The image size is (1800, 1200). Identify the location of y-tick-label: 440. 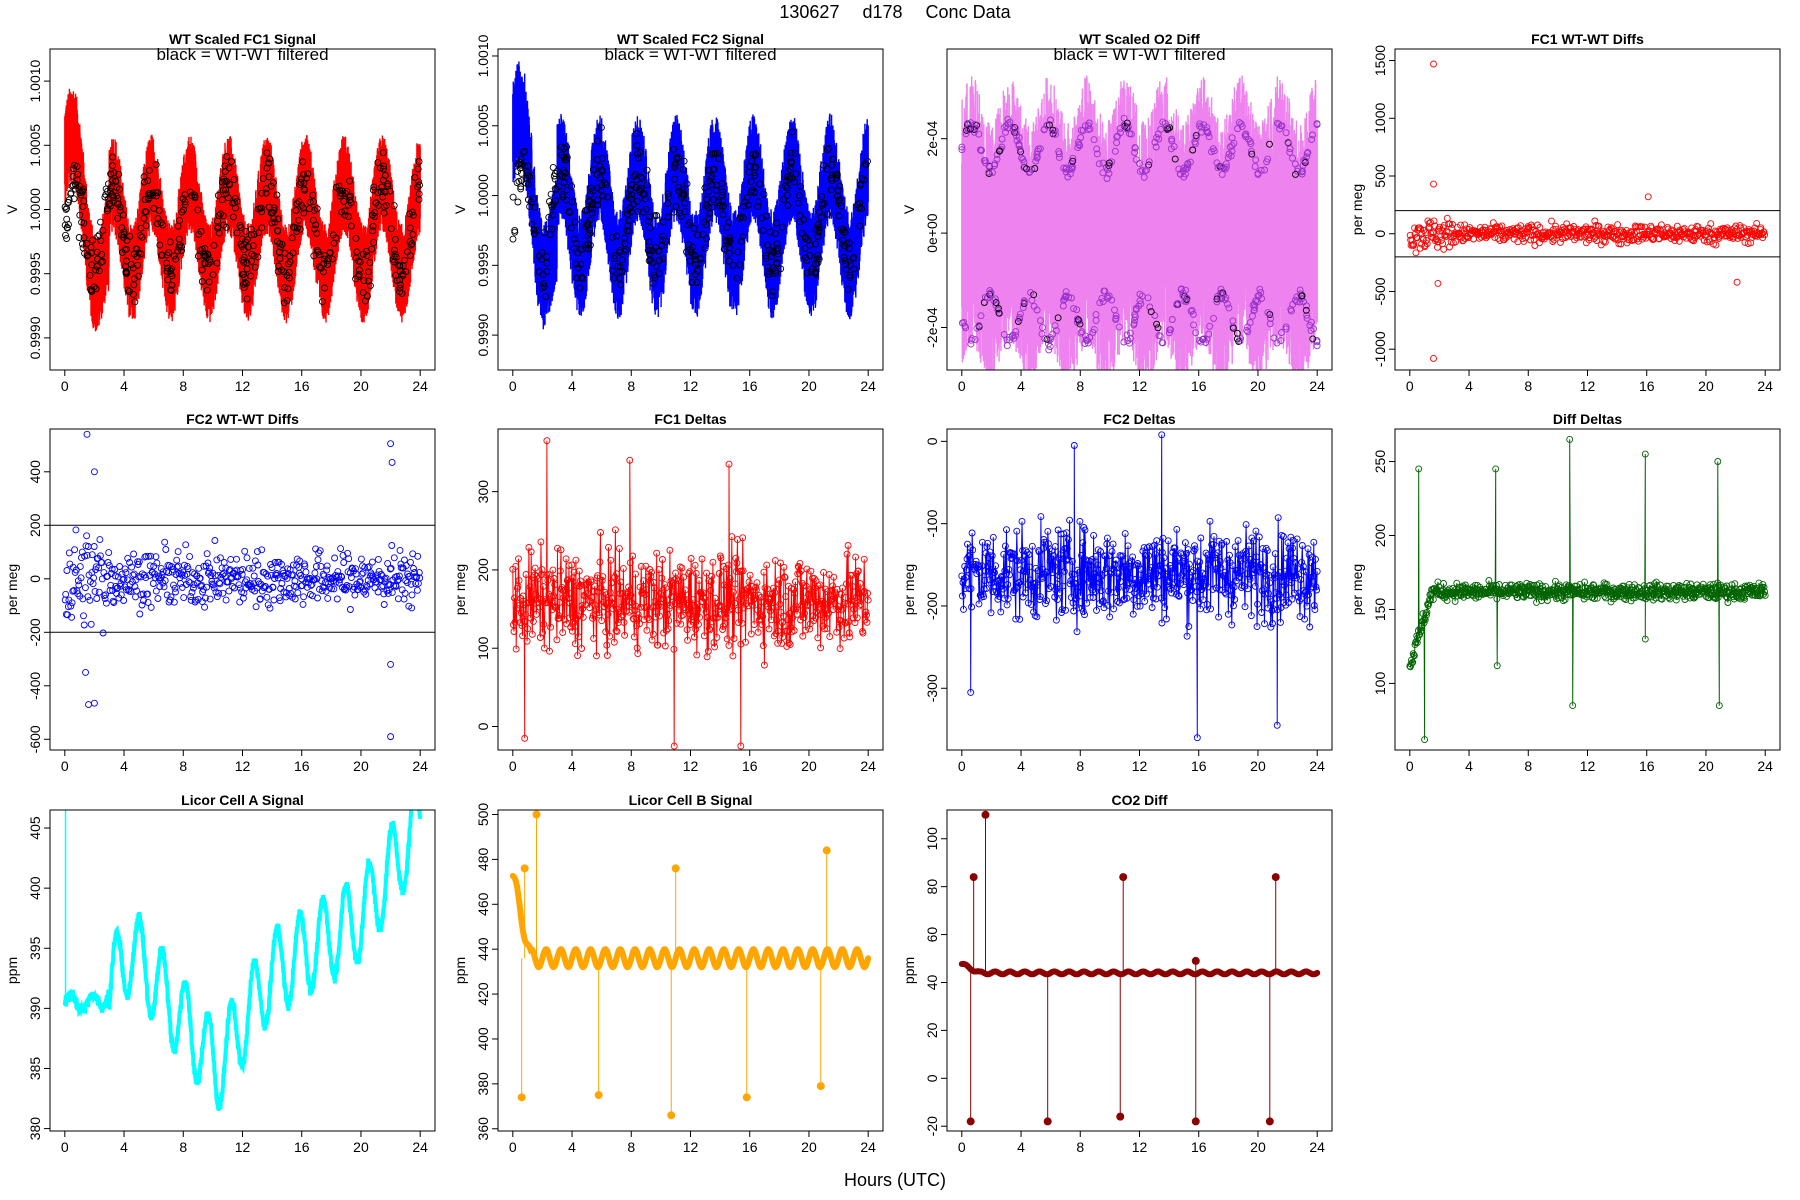
(483, 949).